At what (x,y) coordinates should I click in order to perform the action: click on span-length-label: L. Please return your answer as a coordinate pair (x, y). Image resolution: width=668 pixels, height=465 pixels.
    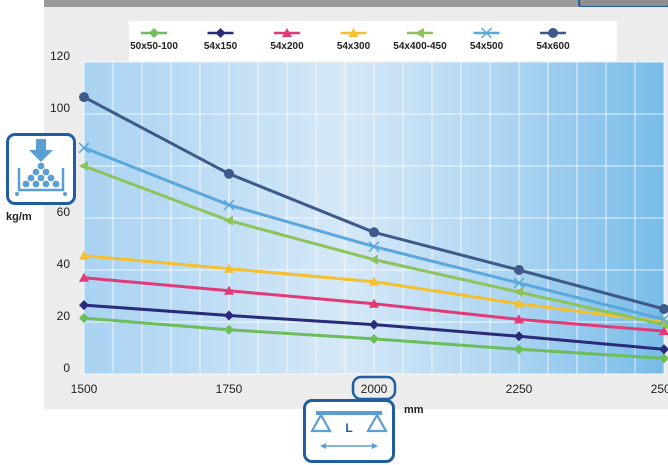
    Looking at the image, I should click on (348, 428).